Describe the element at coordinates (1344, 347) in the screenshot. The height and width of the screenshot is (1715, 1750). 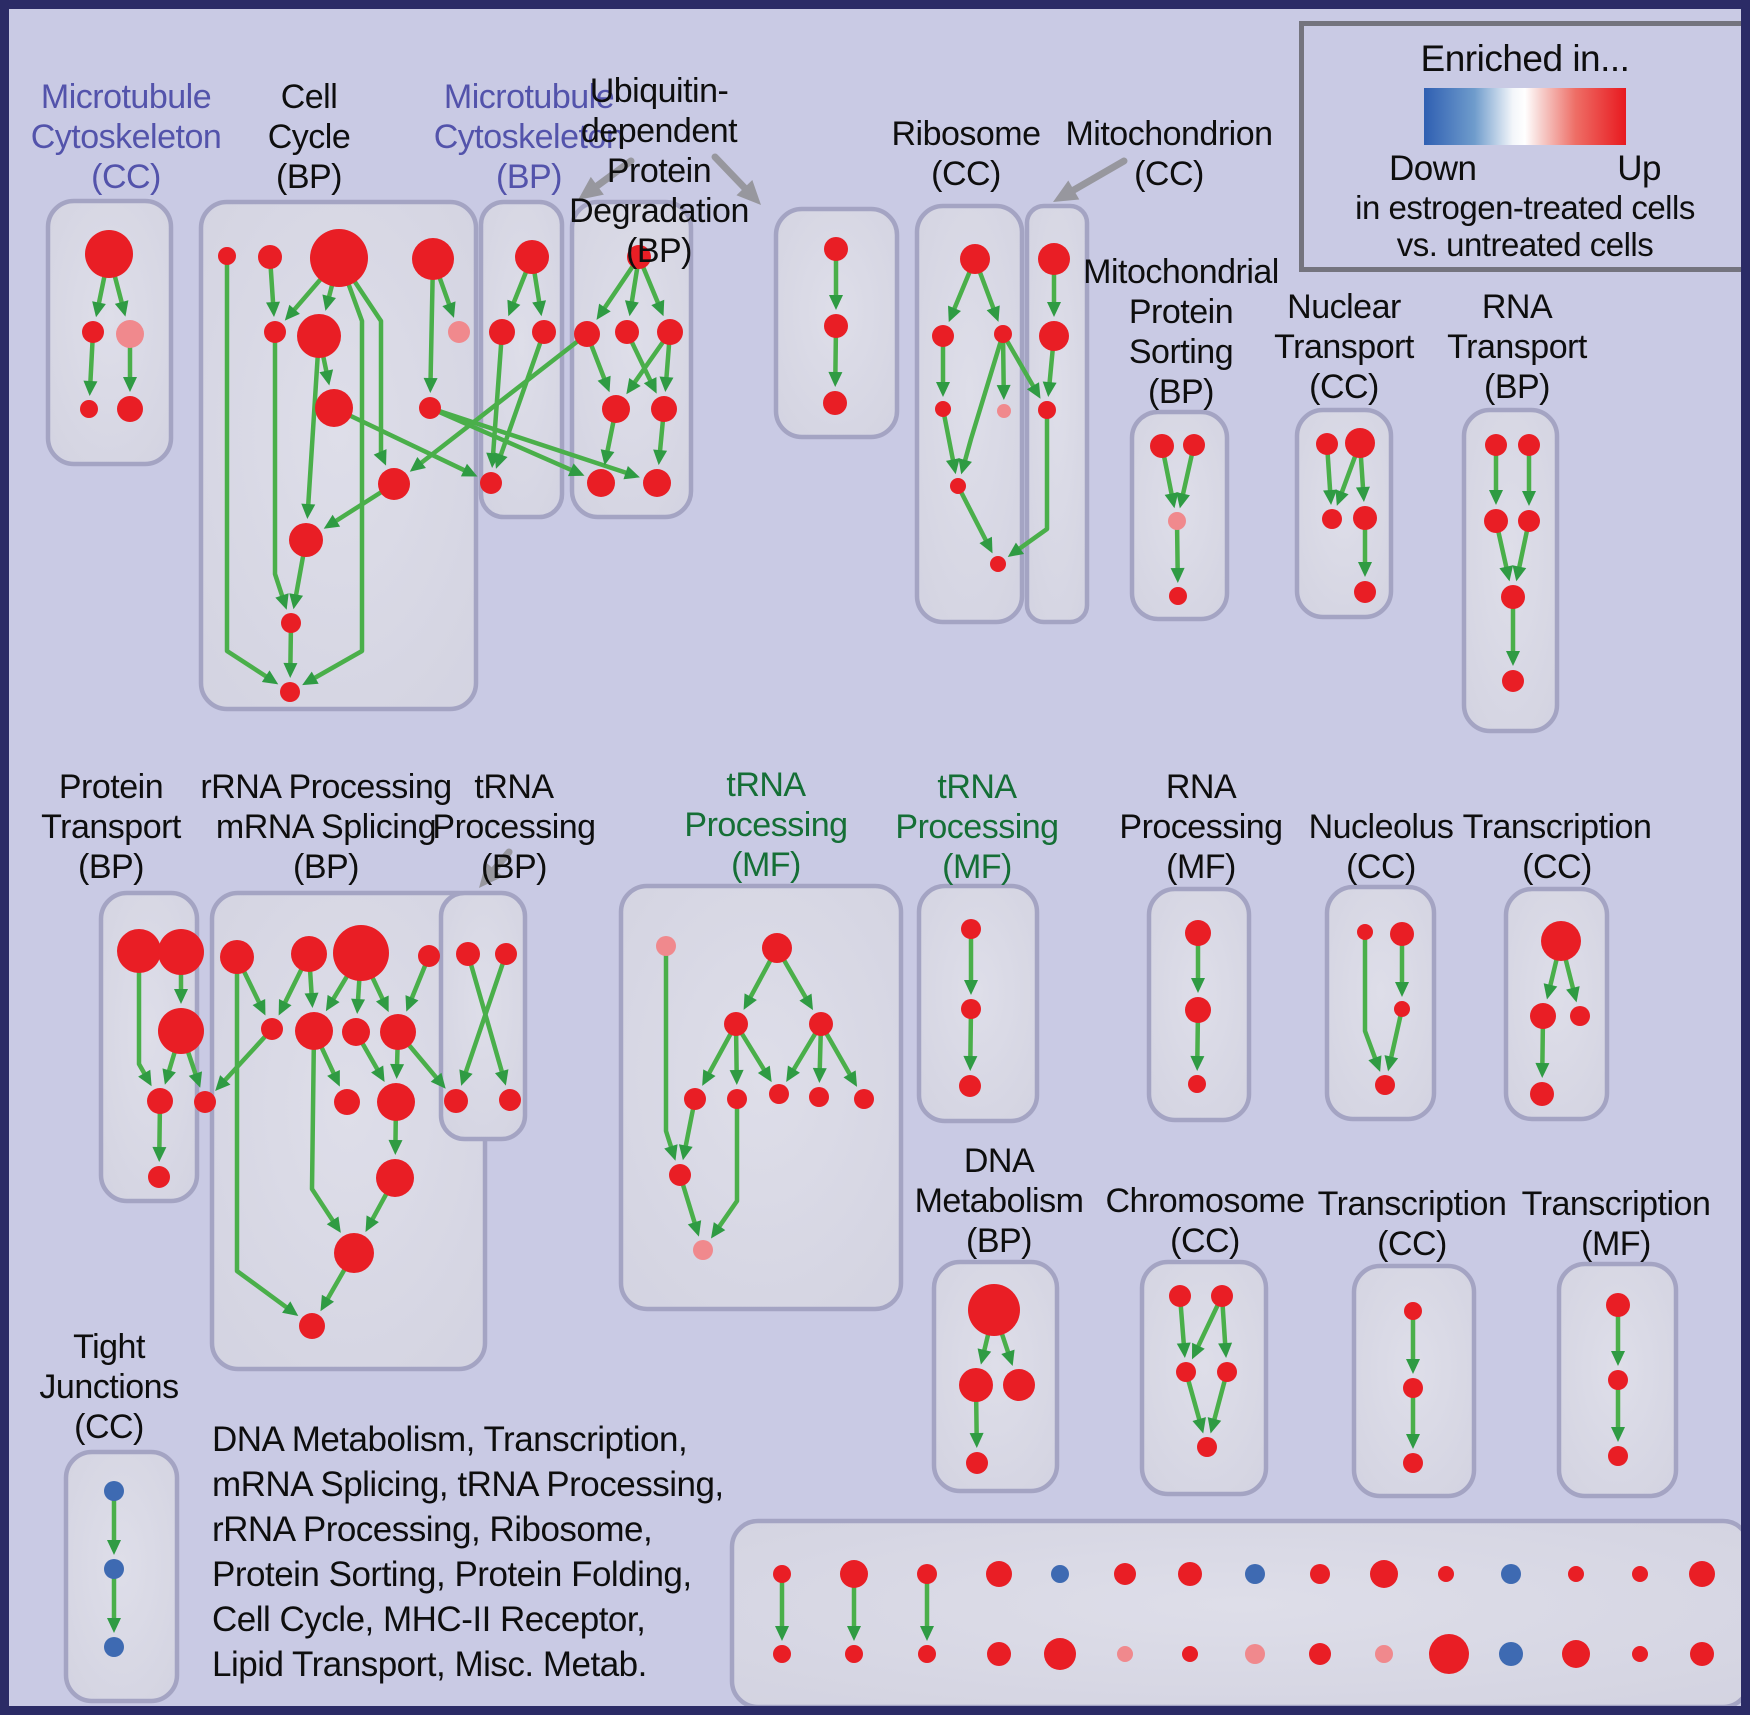
I see `group-label-nuclear-transport-cc: Nuclear Transport (CC)` at that location.